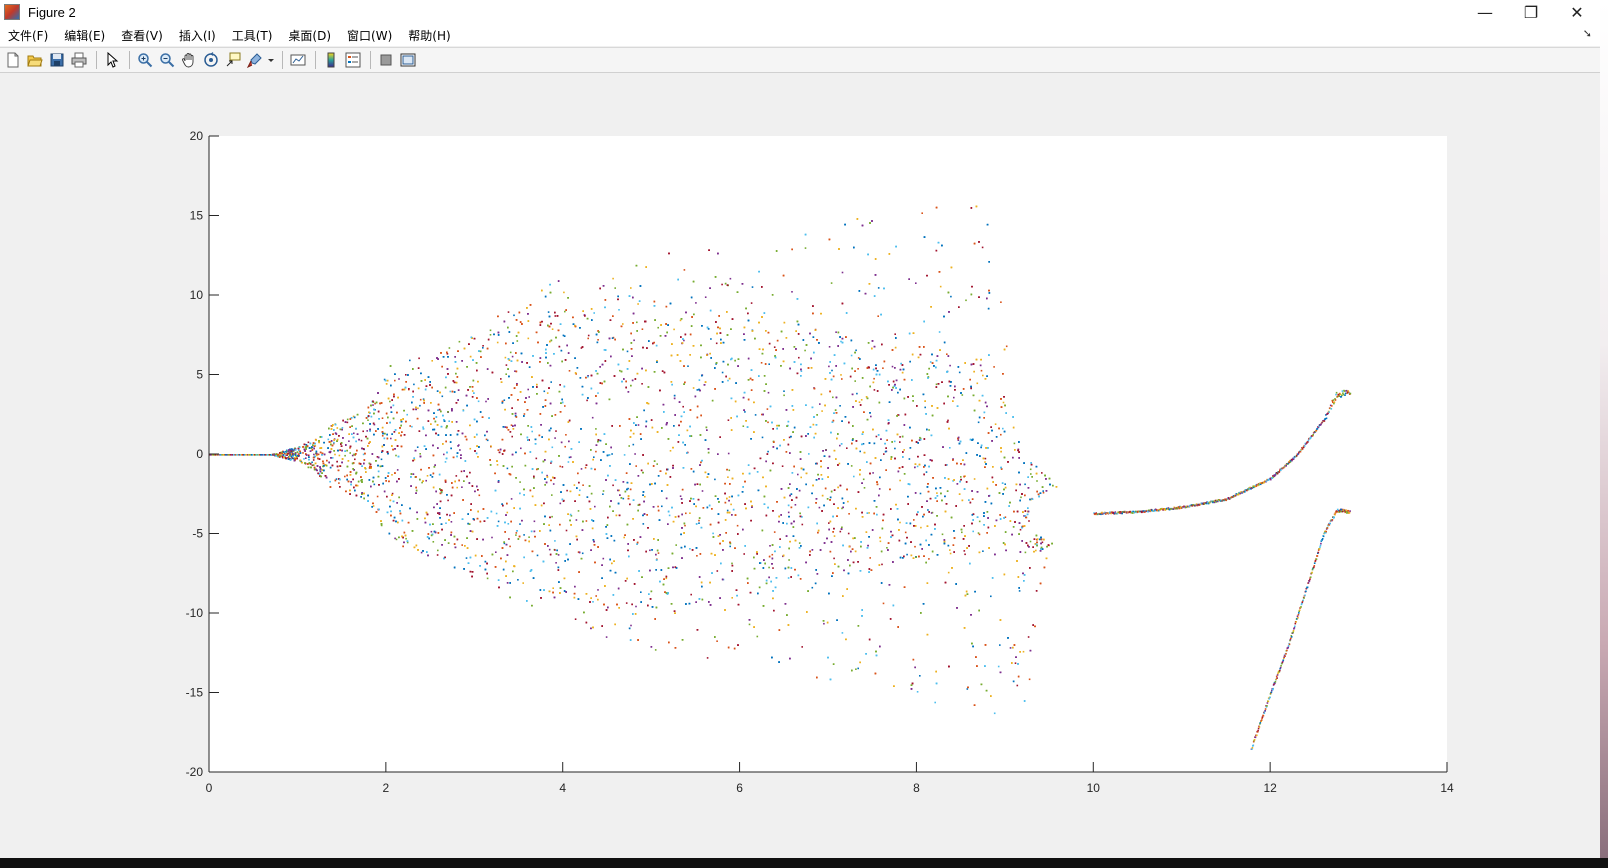 The height and width of the screenshot is (868, 1608). What do you see at coordinates (271, 60) in the screenshot?
I see `brush-dropdown-chevron-down-icon` at bounding box center [271, 60].